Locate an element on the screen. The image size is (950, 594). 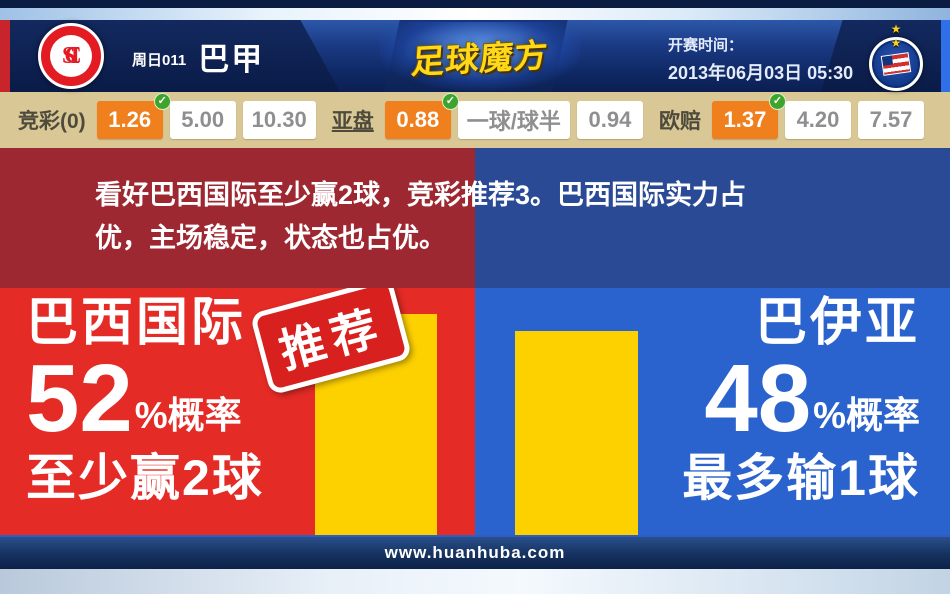
odds-value: 一球/球半 is located at coordinates (513, 121).